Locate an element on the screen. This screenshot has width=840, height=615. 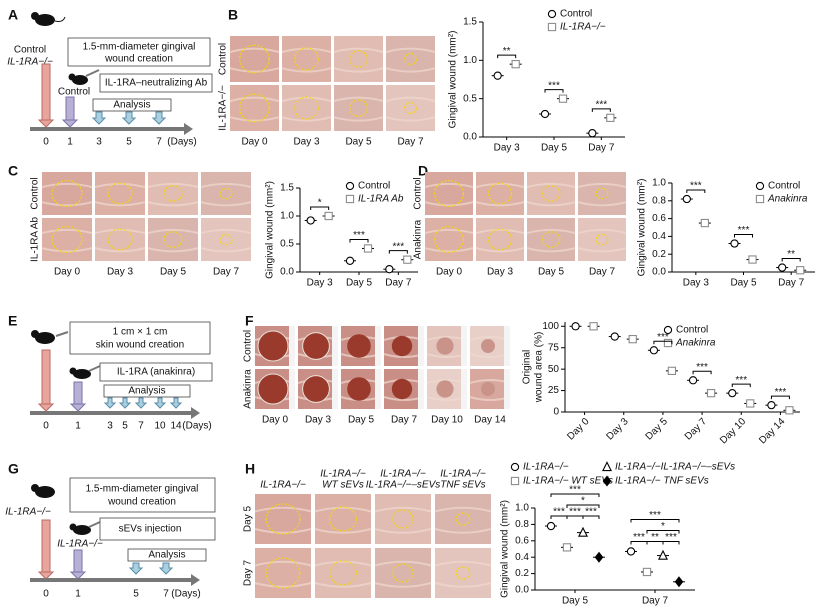
x-tick-label: Day 3 is located at coordinates (696, 283).